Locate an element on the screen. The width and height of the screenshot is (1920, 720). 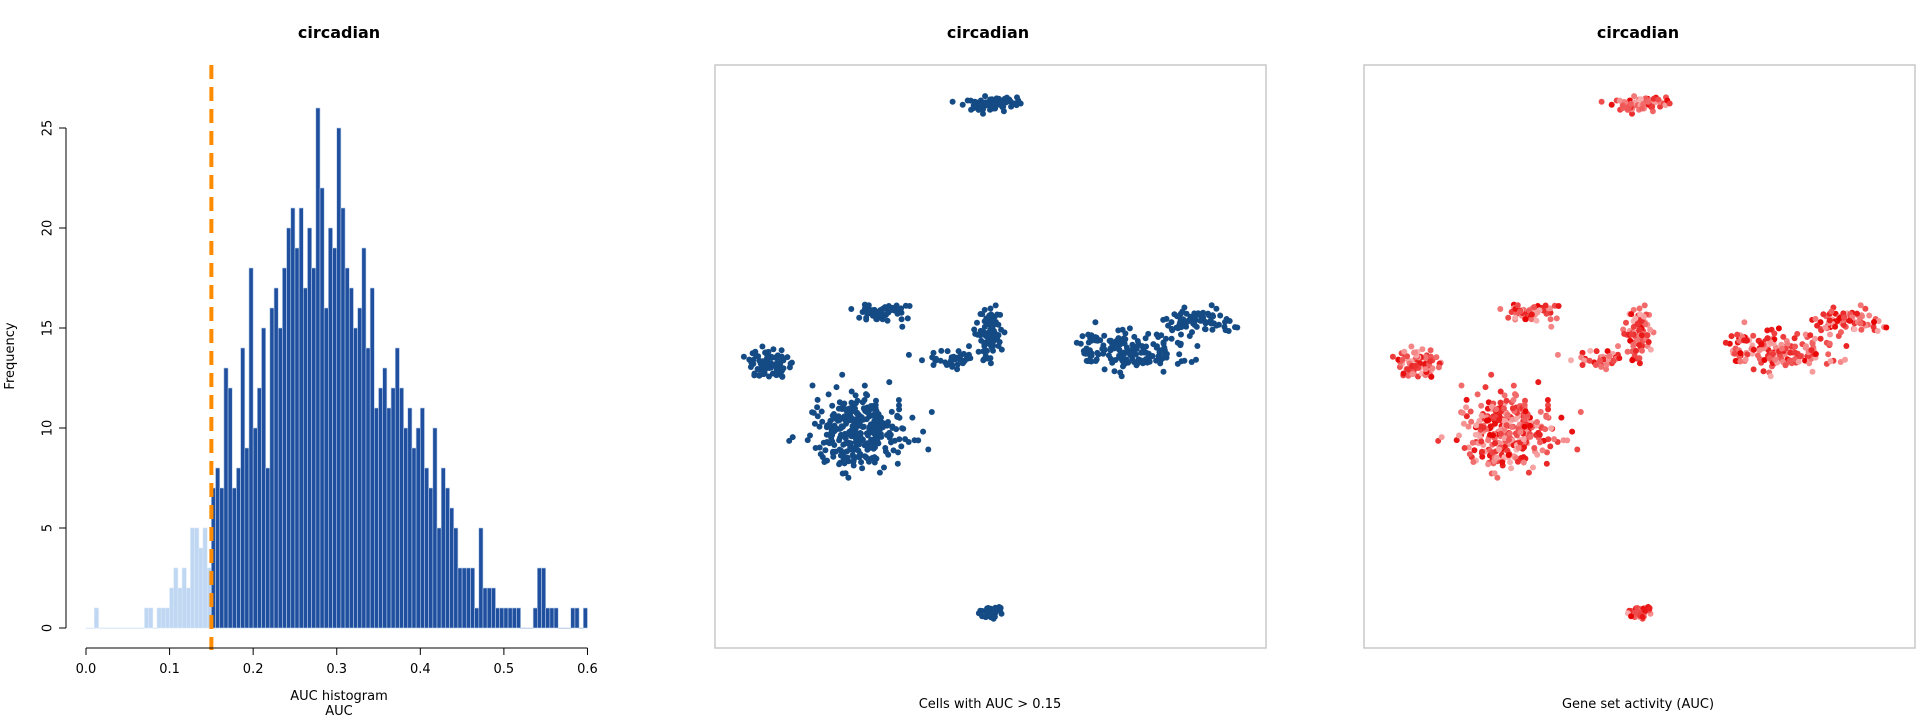
x-tick-label: 0.5 is located at coordinates (504, 669).